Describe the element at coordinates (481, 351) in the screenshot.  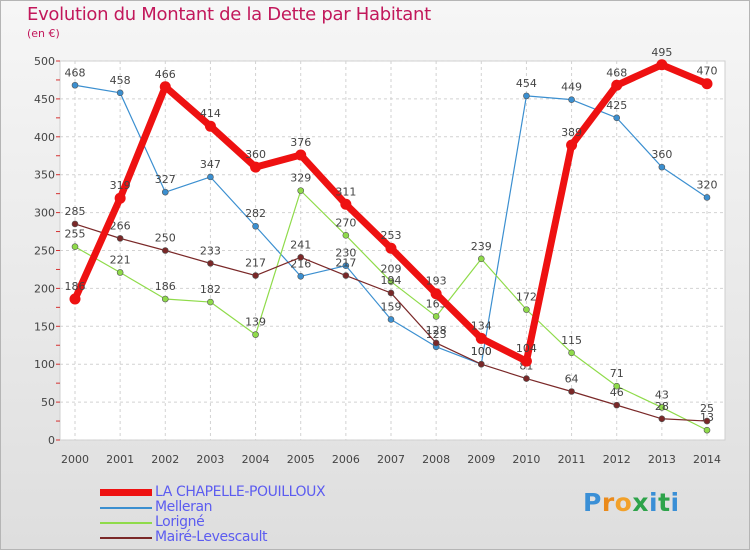
I see `data-label-maire-levescault: 100` at that location.